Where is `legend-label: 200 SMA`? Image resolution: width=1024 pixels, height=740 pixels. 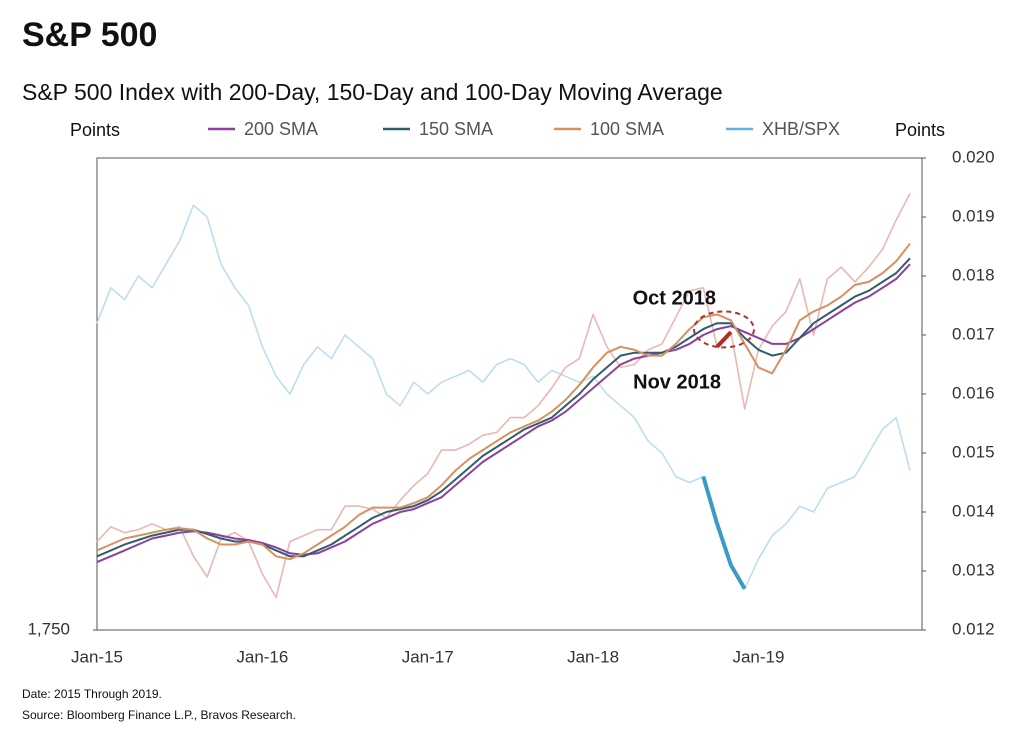 legend-label: 200 SMA is located at coordinates (281, 129).